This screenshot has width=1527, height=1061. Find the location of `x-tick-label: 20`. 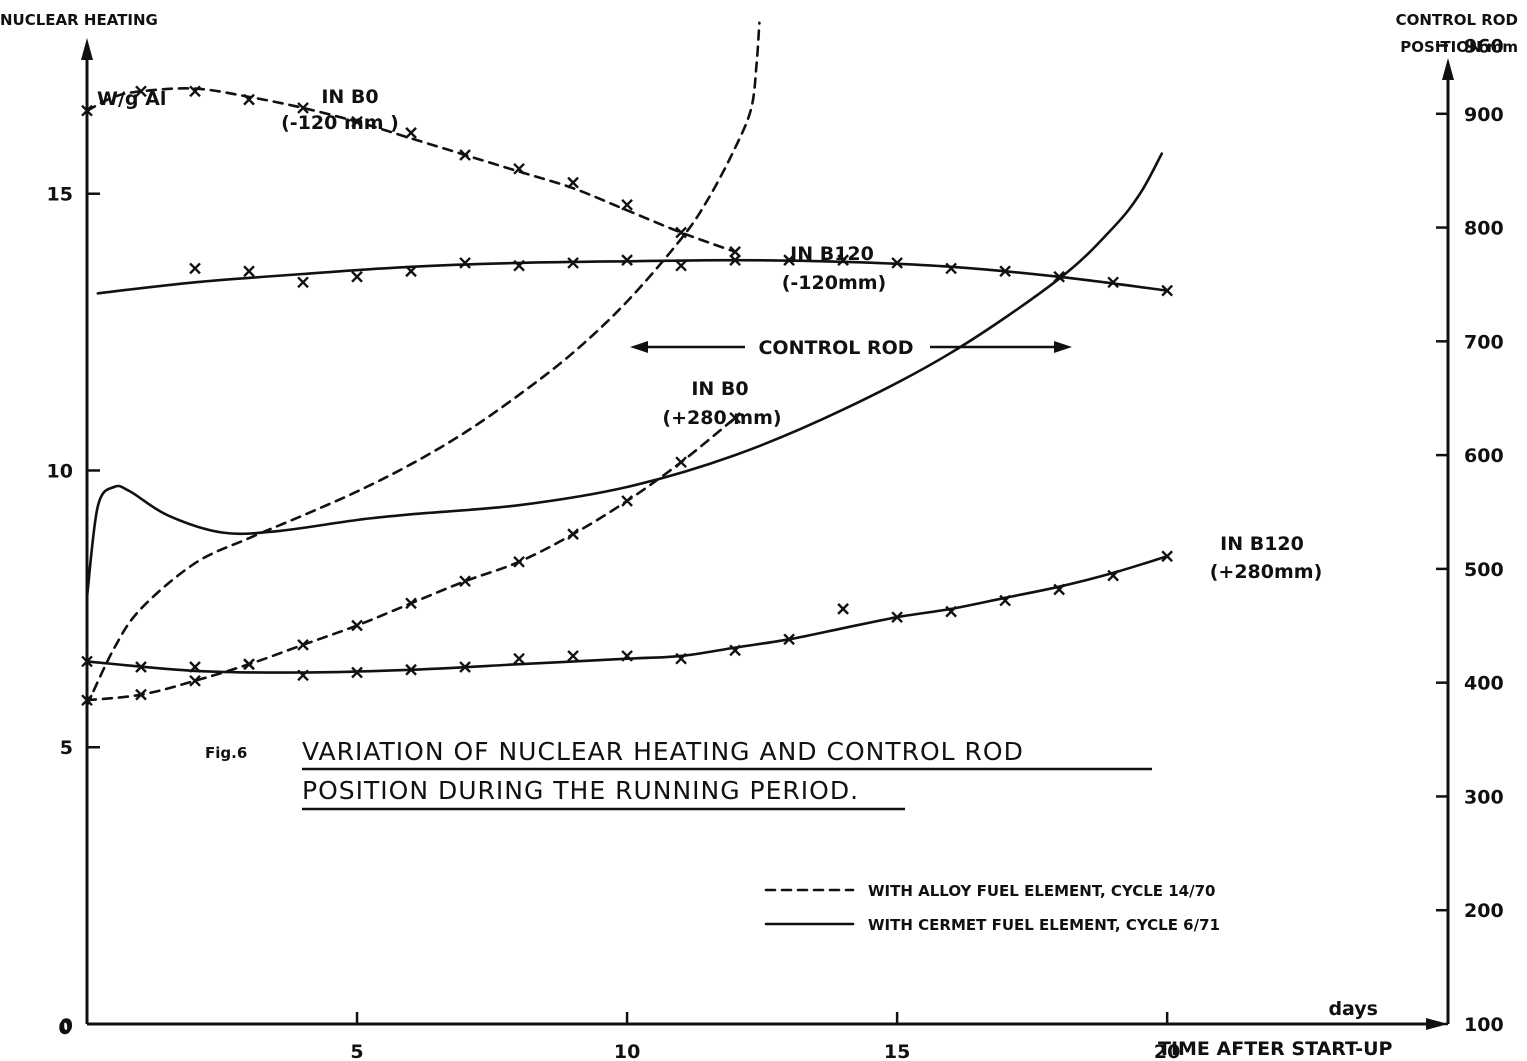

x-tick-label: 20 is located at coordinates (1167, 1051).